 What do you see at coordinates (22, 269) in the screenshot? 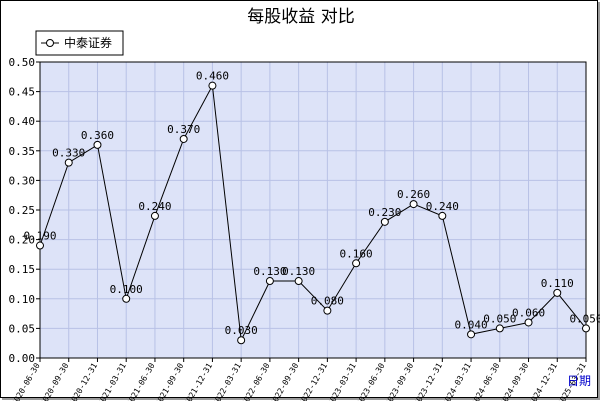
I see `y-tick-label: 0.15` at bounding box center [22, 269].